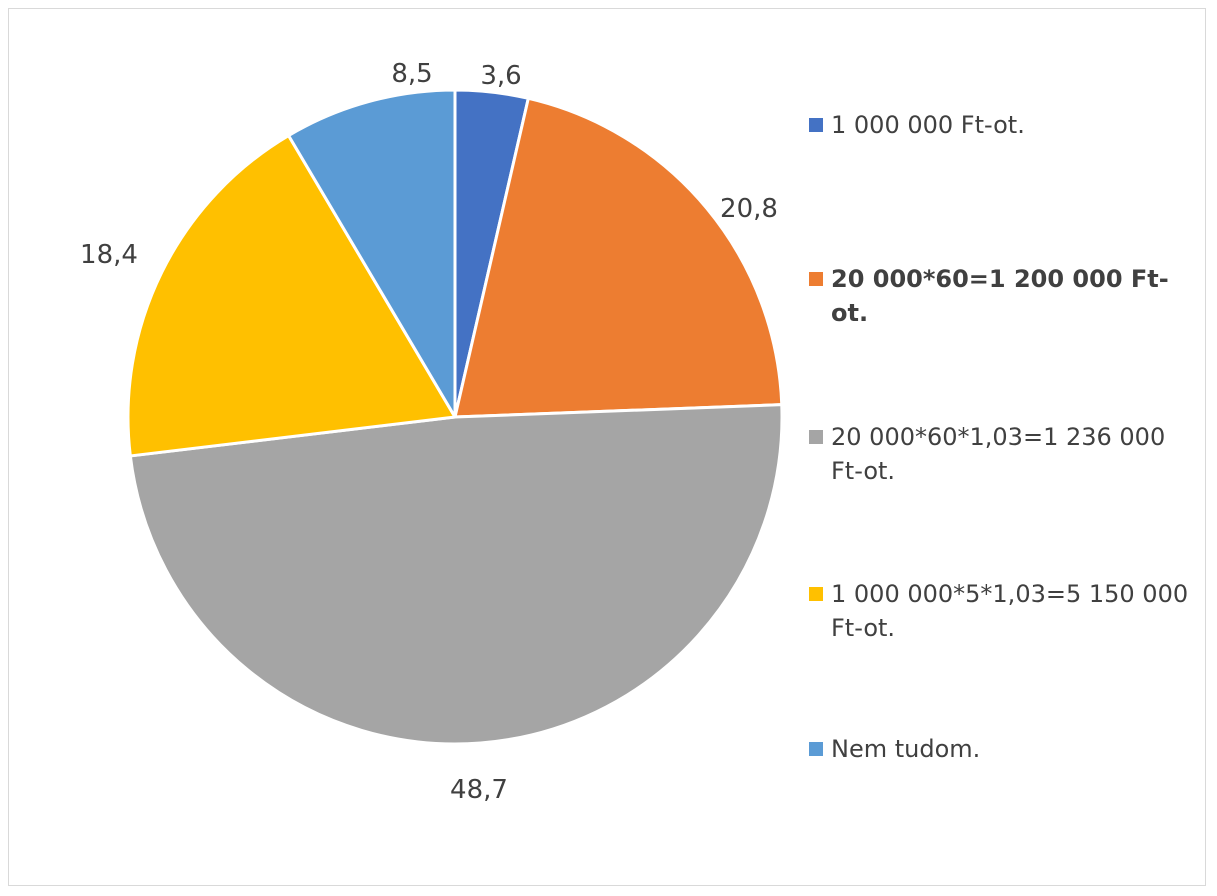 This screenshot has height=896, width=1217. What do you see at coordinates (928, 125) in the screenshot?
I see `legend-label-1: 1 000 000 Ft-ot.` at bounding box center [928, 125].